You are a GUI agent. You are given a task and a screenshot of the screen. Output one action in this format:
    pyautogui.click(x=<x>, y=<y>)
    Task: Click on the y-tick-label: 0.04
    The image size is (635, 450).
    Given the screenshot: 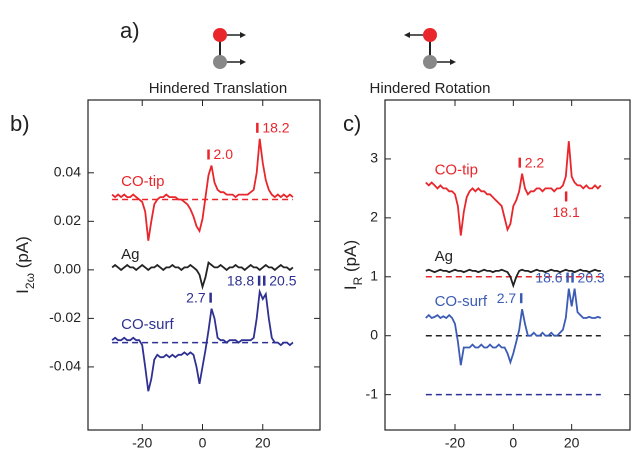 What is the action you would take?
    pyautogui.click(x=67, y=171)
    